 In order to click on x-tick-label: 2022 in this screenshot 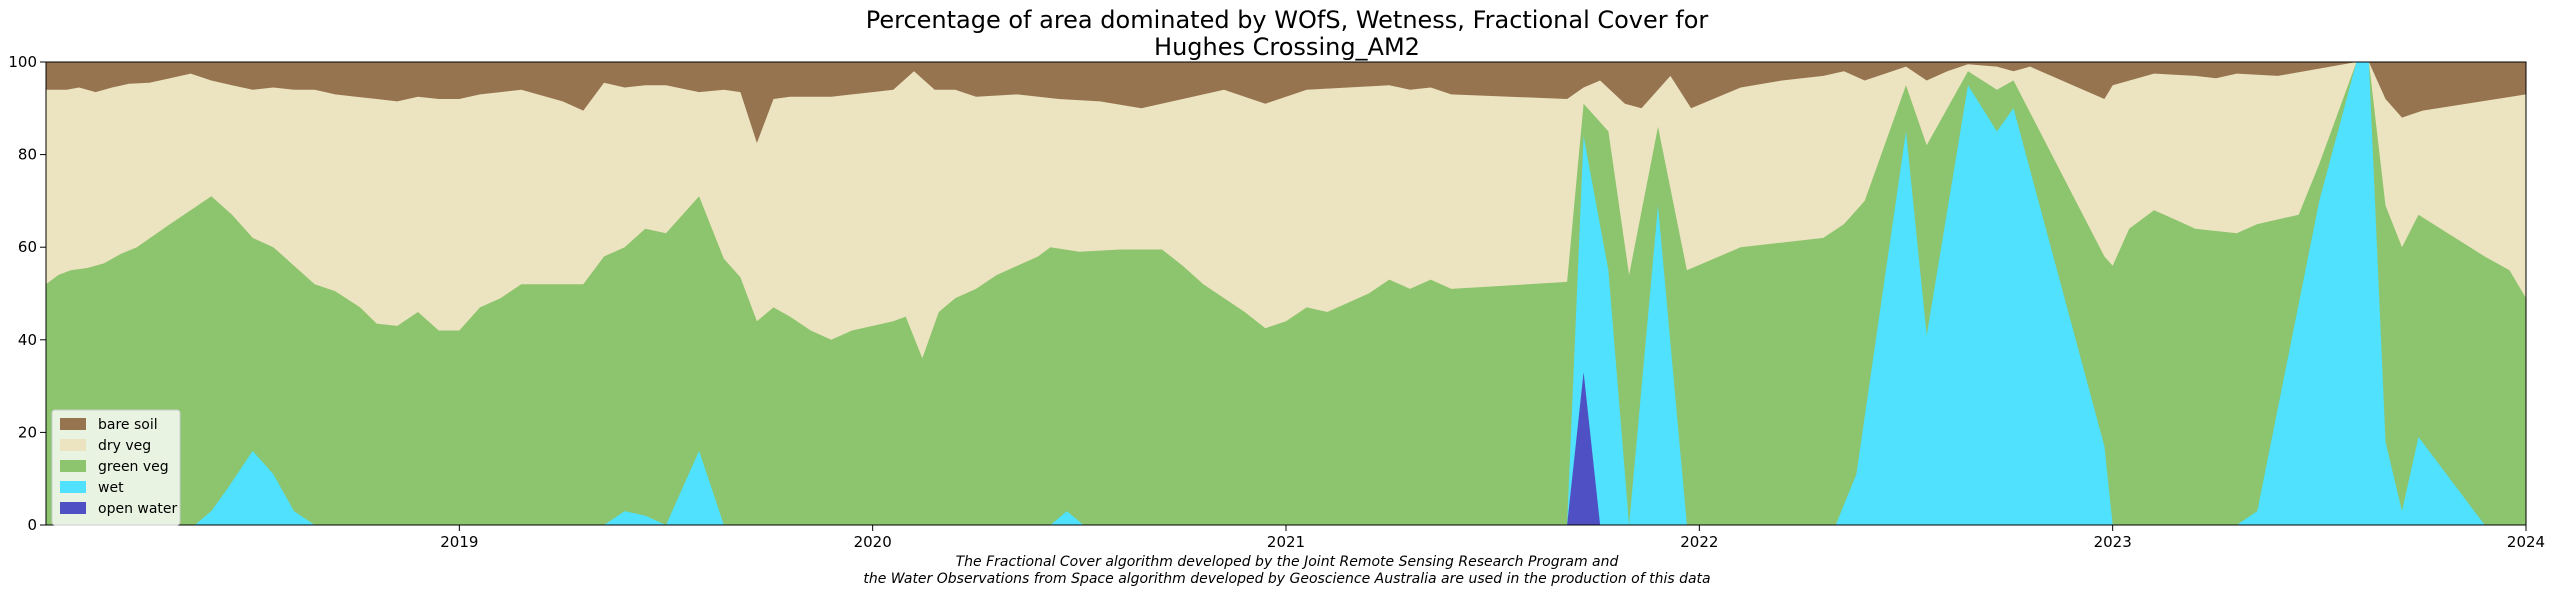, I will do `click(1699, 542)`.